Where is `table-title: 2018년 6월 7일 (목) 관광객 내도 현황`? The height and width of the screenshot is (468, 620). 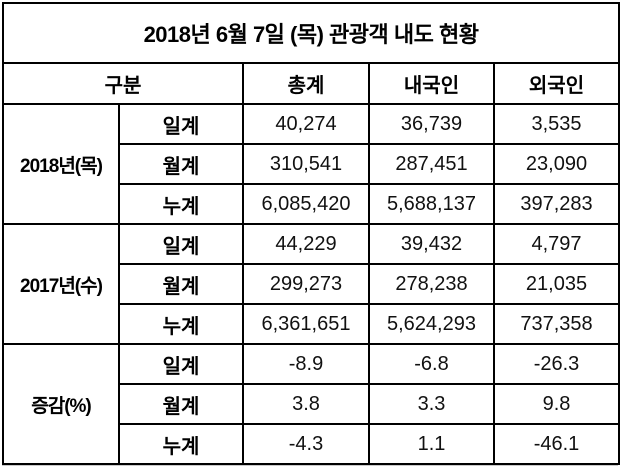 table-title: 2018년 6월 7일 (목) 관광객 내도 현황 is located at coordinates (310, 33).